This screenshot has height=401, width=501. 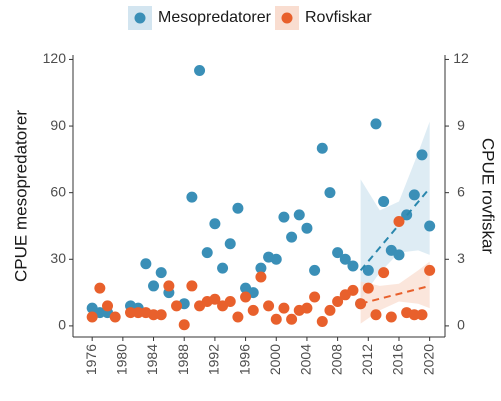 I want to click on y-tick-label: 120, so click(x=55, y=58).